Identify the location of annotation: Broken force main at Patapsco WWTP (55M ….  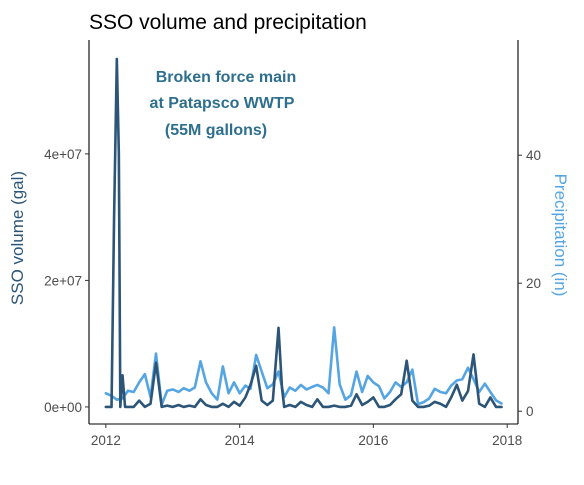
(223, 104).